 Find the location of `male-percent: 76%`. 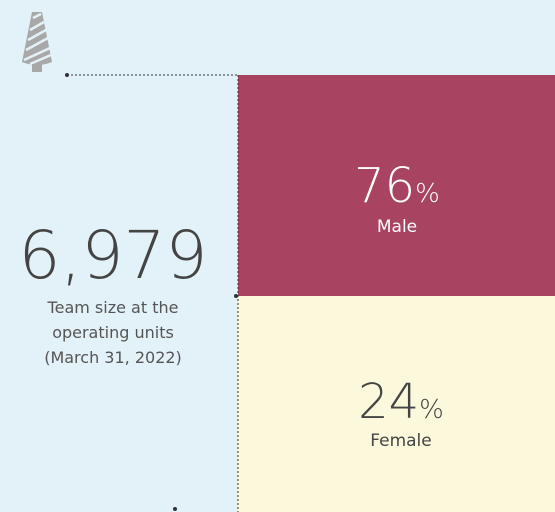

male-percent: 76% is located at coordinates (397, 186).